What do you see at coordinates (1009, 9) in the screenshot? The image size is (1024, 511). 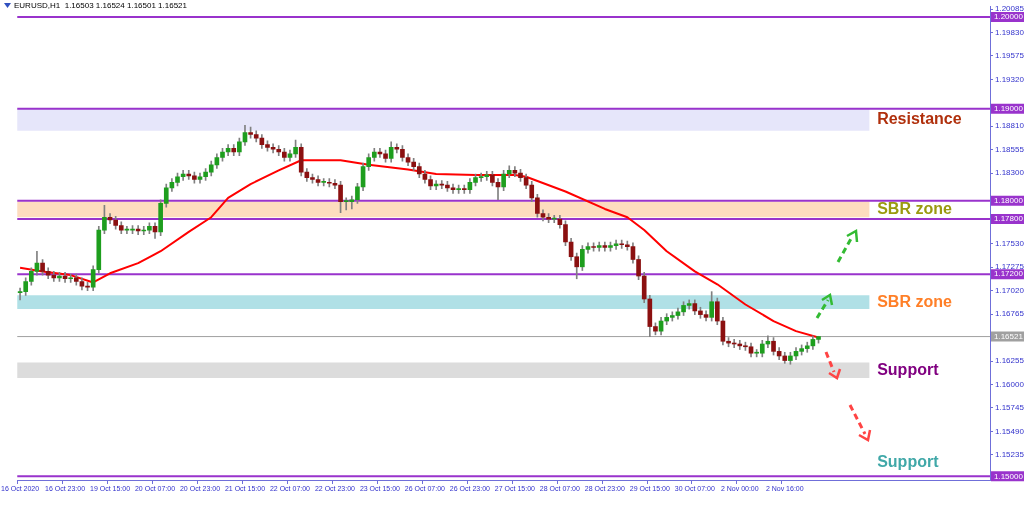 I see `y-tick-label: 1.20085` at bounding box center [1009, 9].